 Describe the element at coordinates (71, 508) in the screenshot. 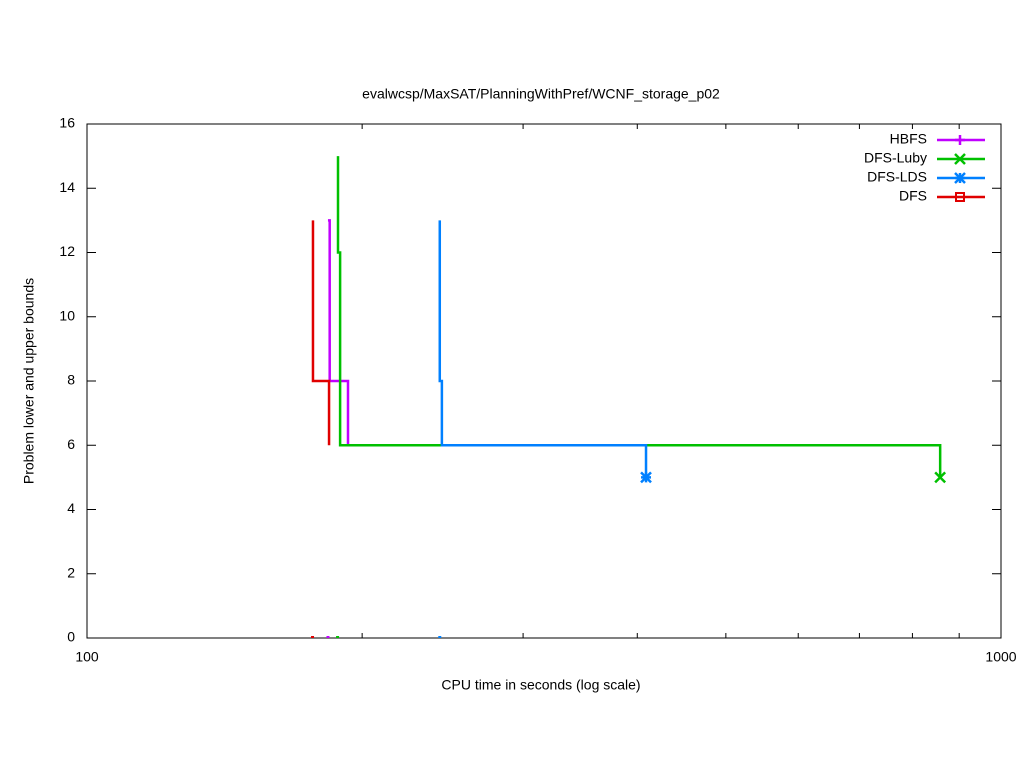

I see `y-tick-label: 4` at that location.